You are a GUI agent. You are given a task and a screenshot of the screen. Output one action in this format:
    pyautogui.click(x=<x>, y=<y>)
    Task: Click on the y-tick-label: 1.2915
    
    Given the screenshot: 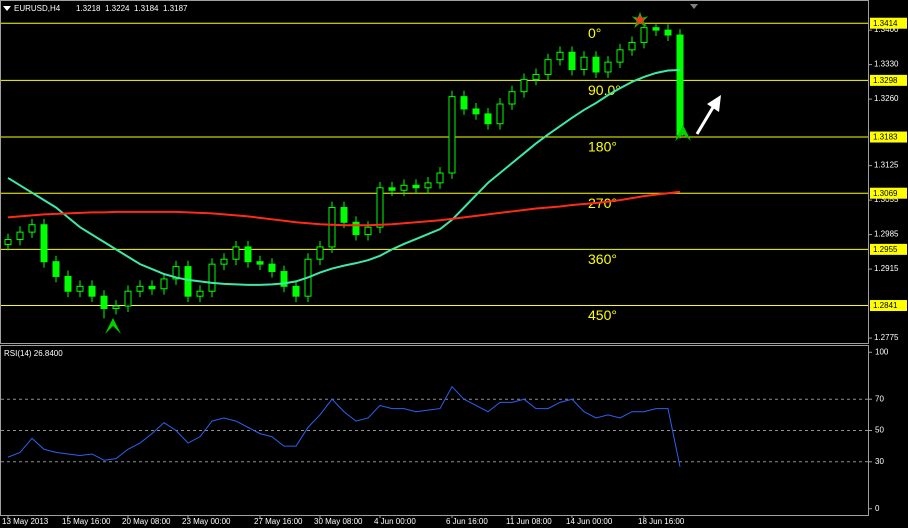 What is the action you would take?
    pyautogui.click(x=886, y=268)
    